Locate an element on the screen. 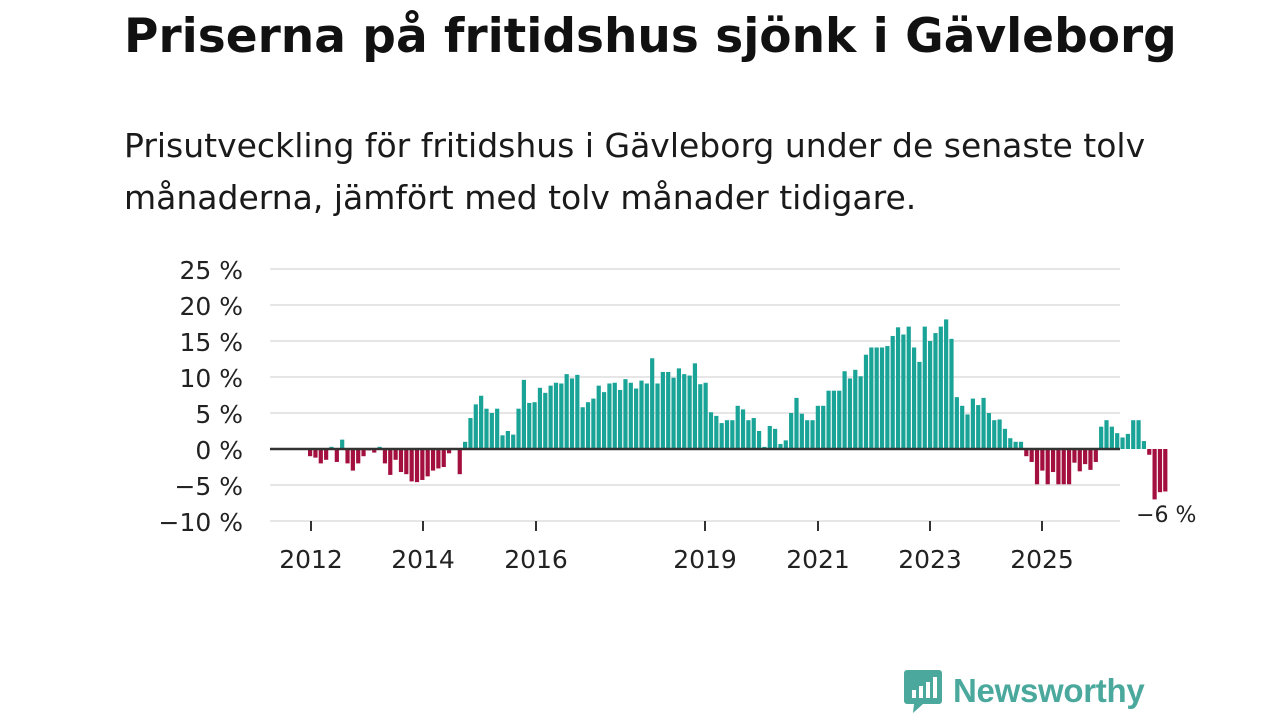 This screenshot has width=1280, height=720. x-tick-label: 2016 is located at coordinates (536, 559).